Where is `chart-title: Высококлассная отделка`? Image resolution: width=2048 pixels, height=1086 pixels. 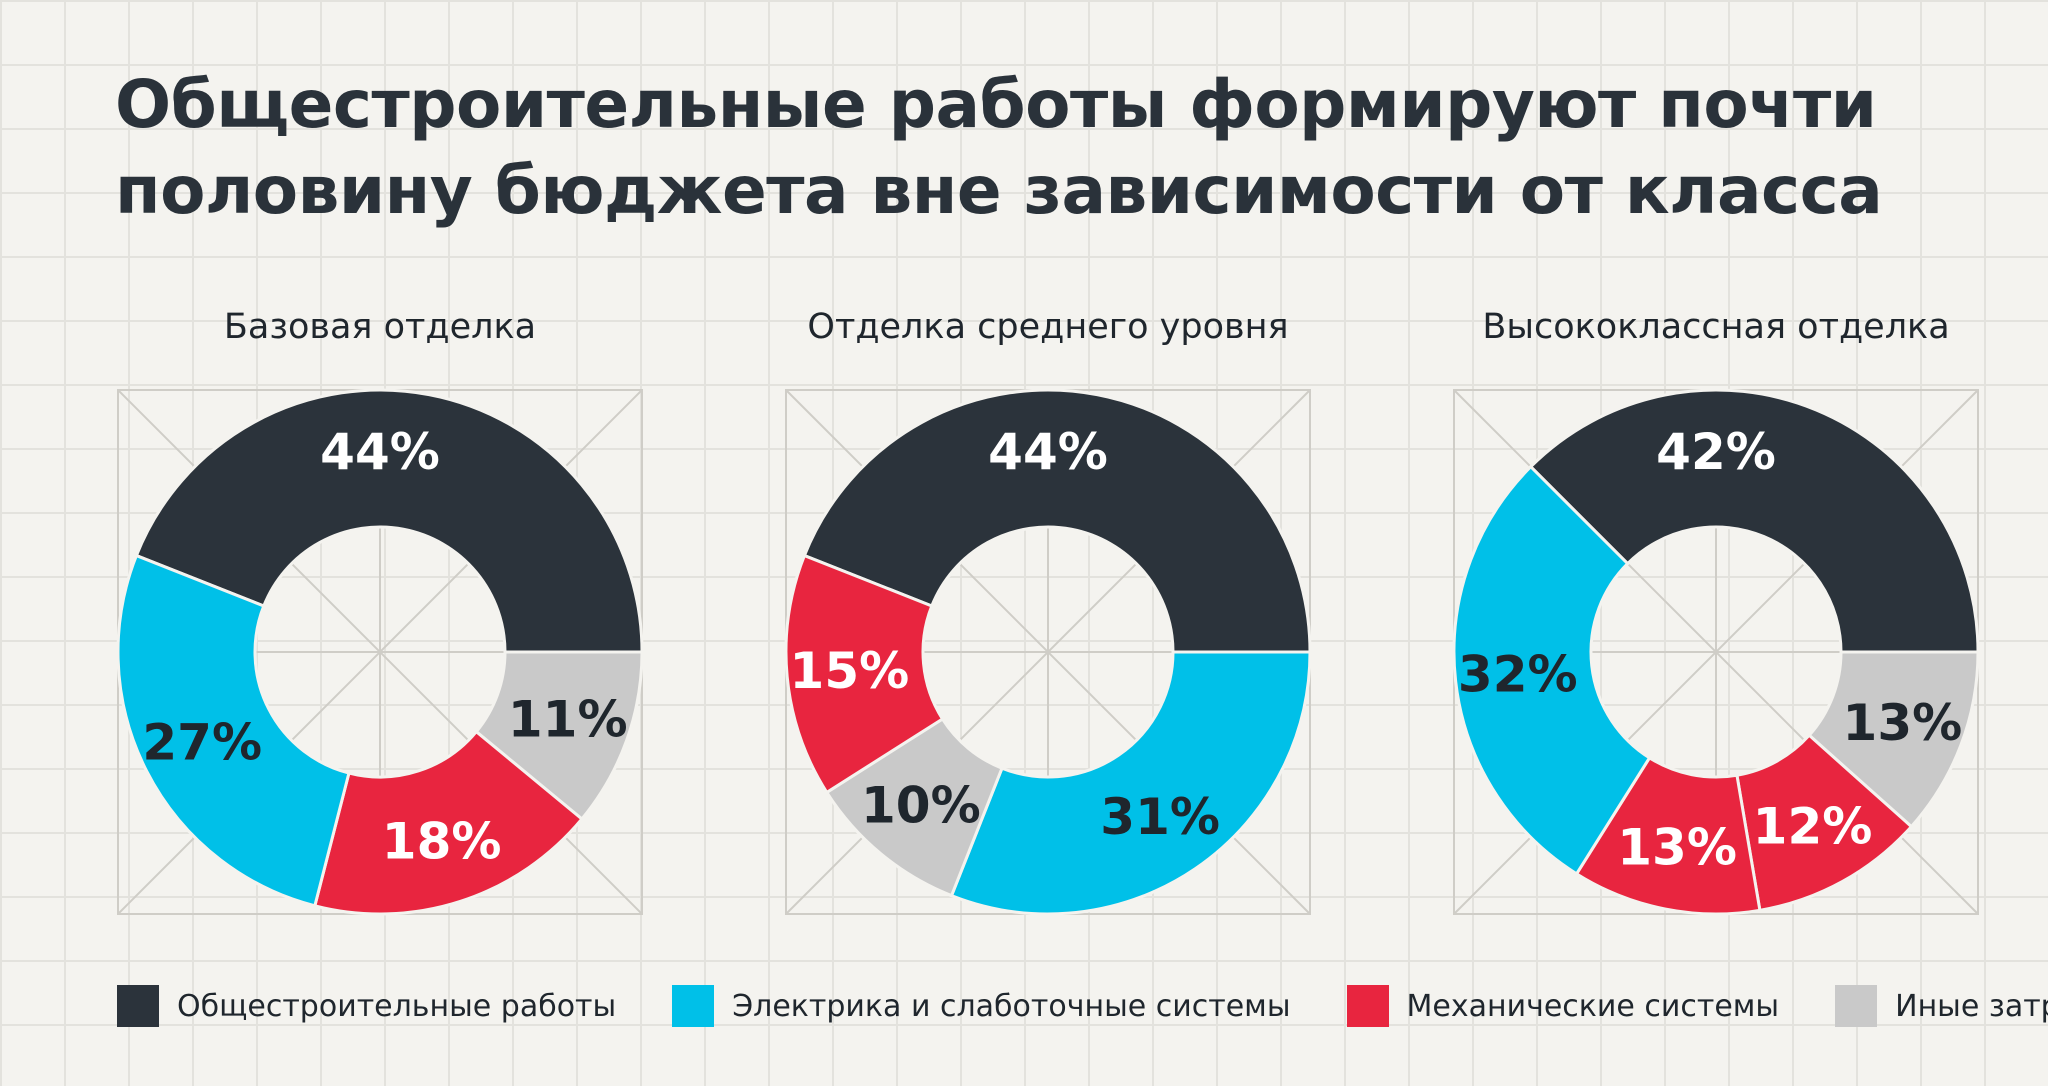
chart-title: Высококлассная отделка is located at coordinates (1715, 327).